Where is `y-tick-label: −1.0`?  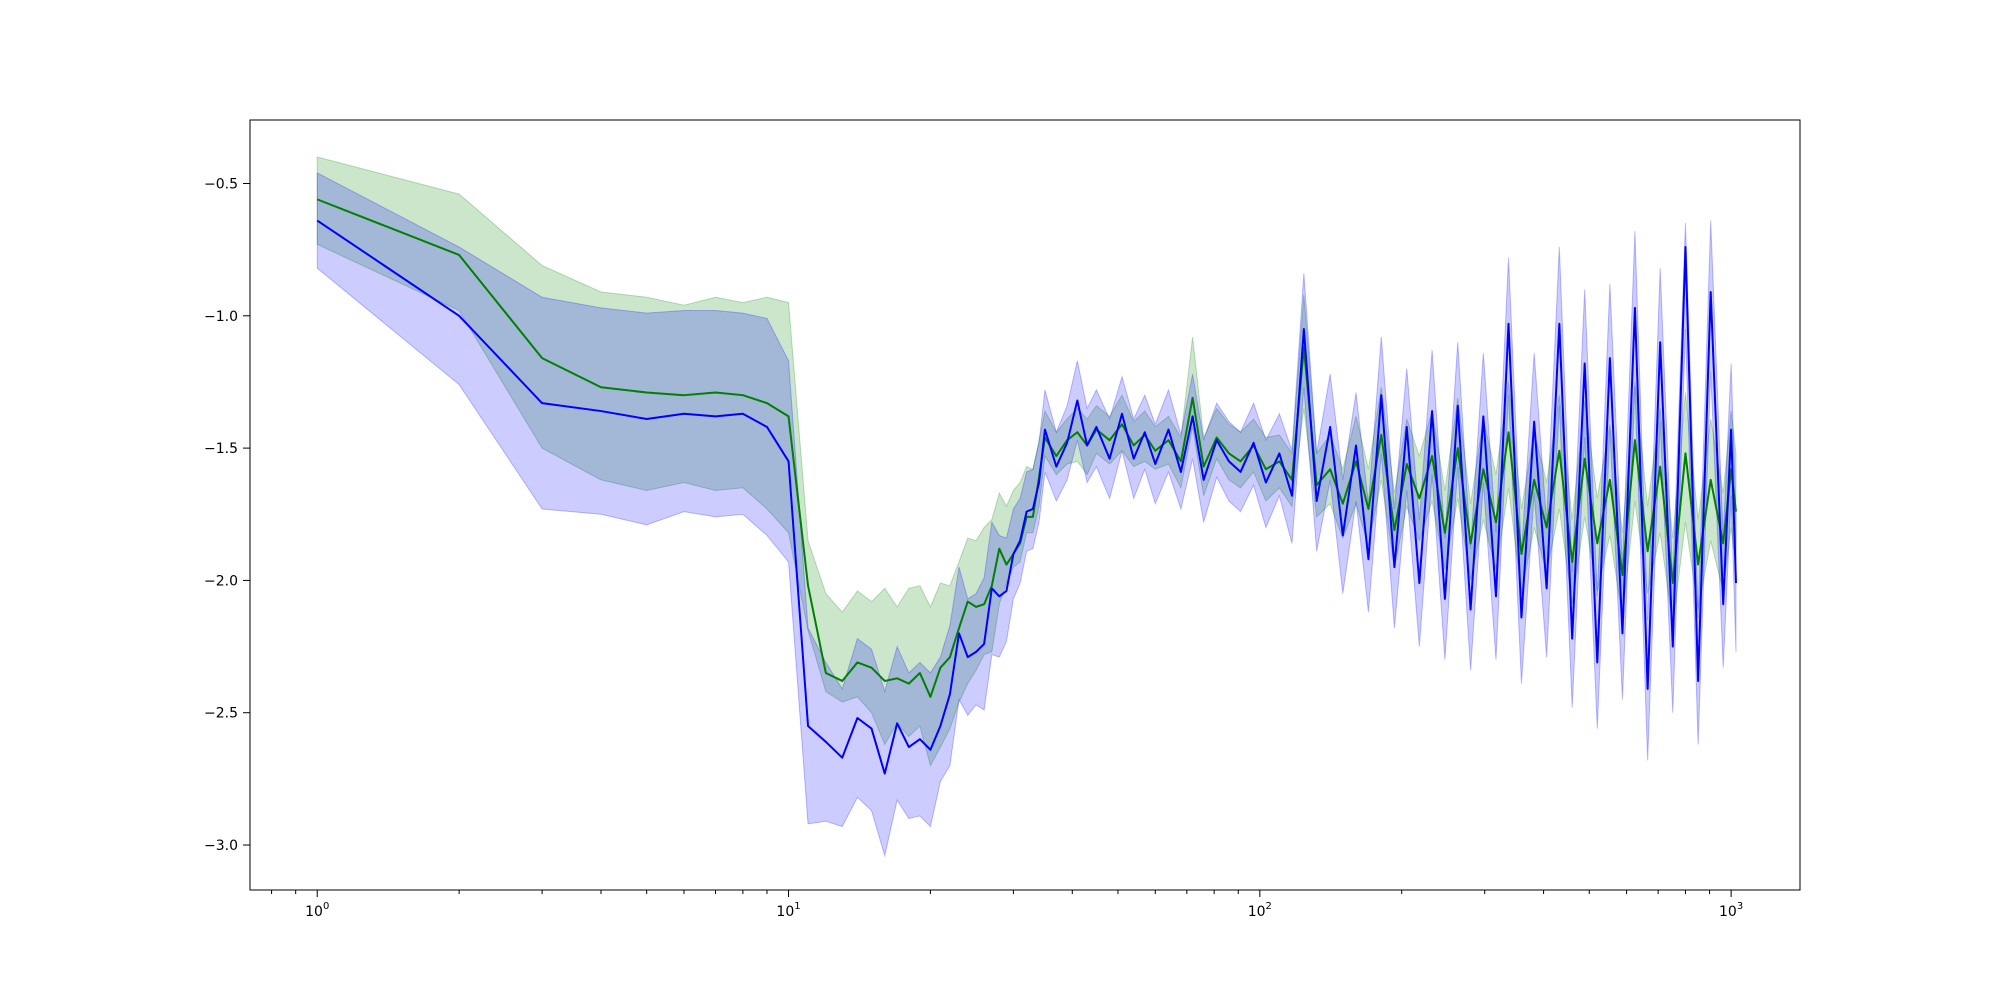 y-tick-label: −1.0 is located at coordinates (221, 317).